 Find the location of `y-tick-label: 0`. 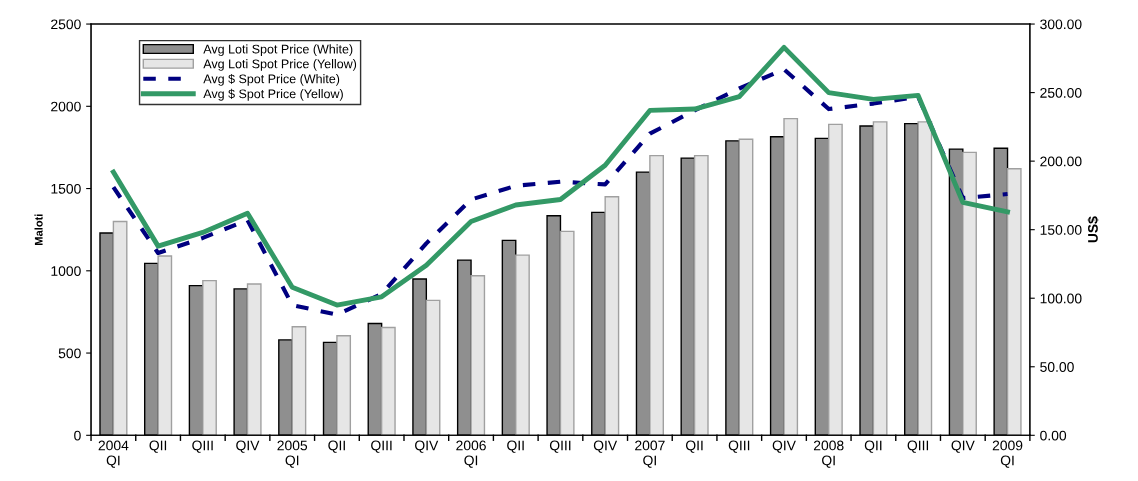

y-tick-label: 0 is located at coordinates (77, 435).